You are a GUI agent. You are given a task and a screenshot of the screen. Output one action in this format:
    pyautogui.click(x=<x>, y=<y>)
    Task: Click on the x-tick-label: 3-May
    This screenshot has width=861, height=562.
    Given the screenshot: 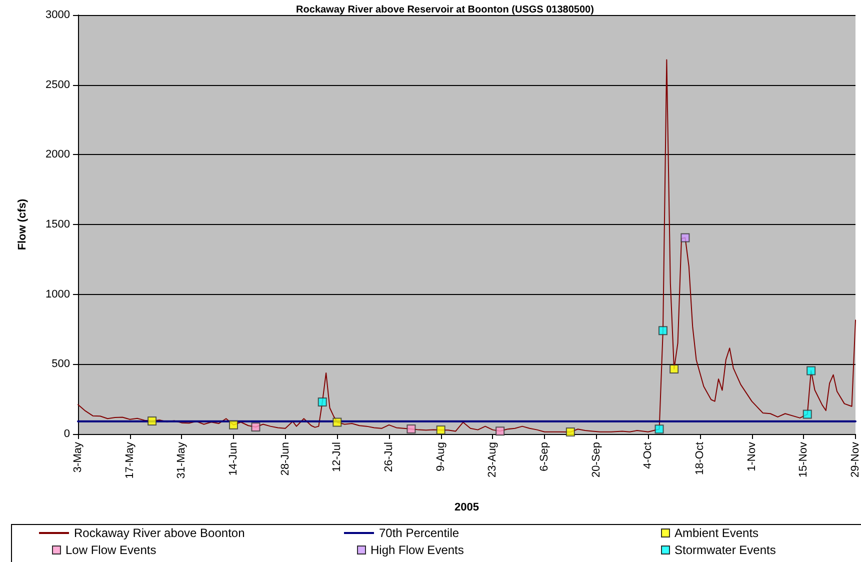 What is the action you would take?
    pyautogui.click(x=78, y=457)
    